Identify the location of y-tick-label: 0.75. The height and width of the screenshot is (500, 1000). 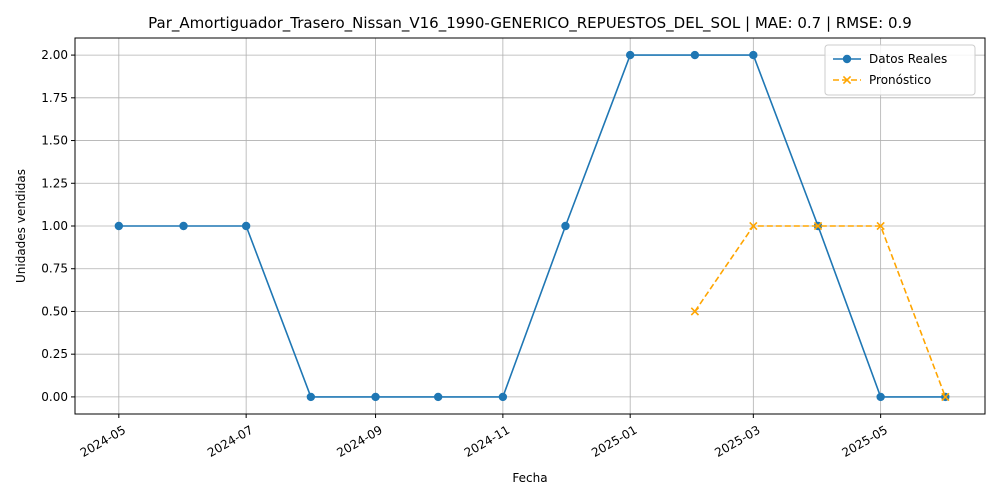
(54, 269).